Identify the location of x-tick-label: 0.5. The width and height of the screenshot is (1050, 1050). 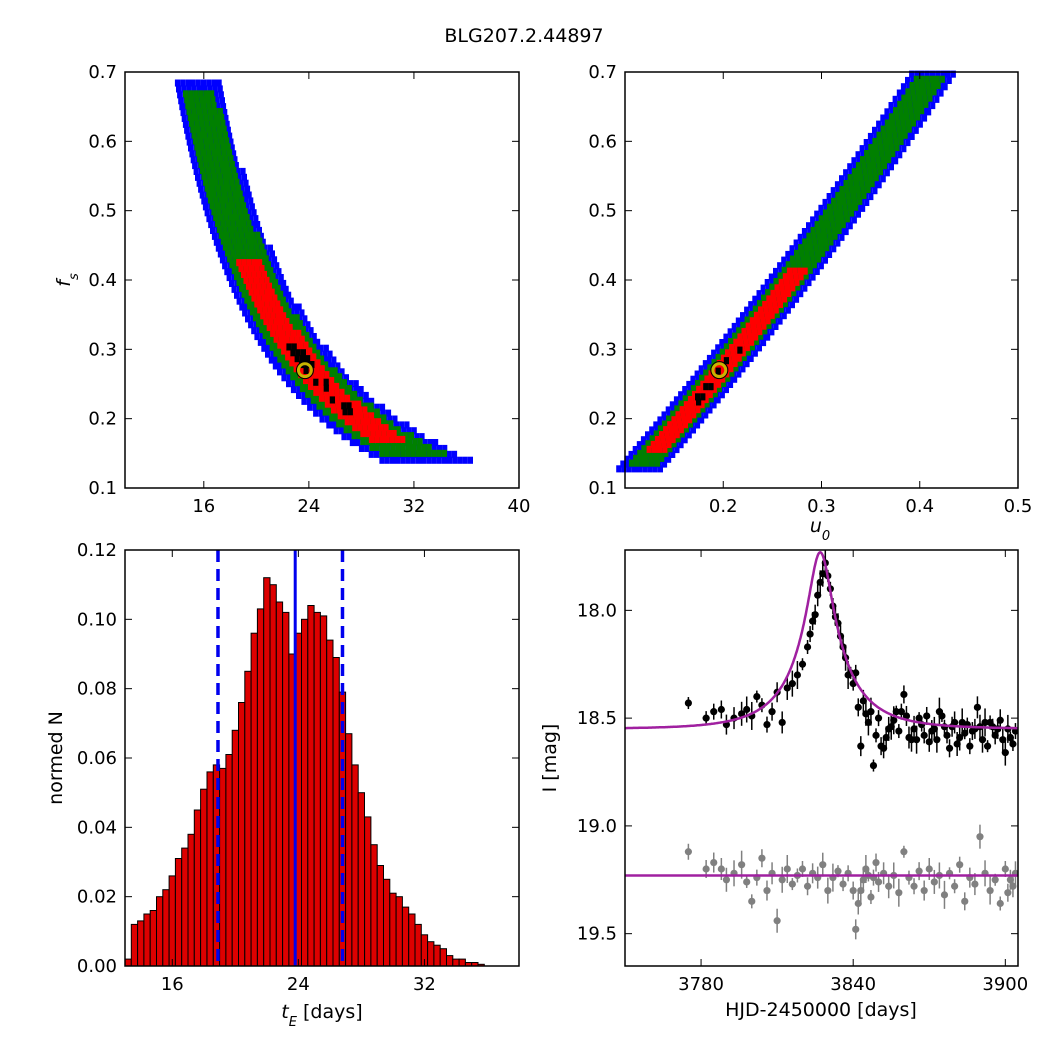
(1018, 506).